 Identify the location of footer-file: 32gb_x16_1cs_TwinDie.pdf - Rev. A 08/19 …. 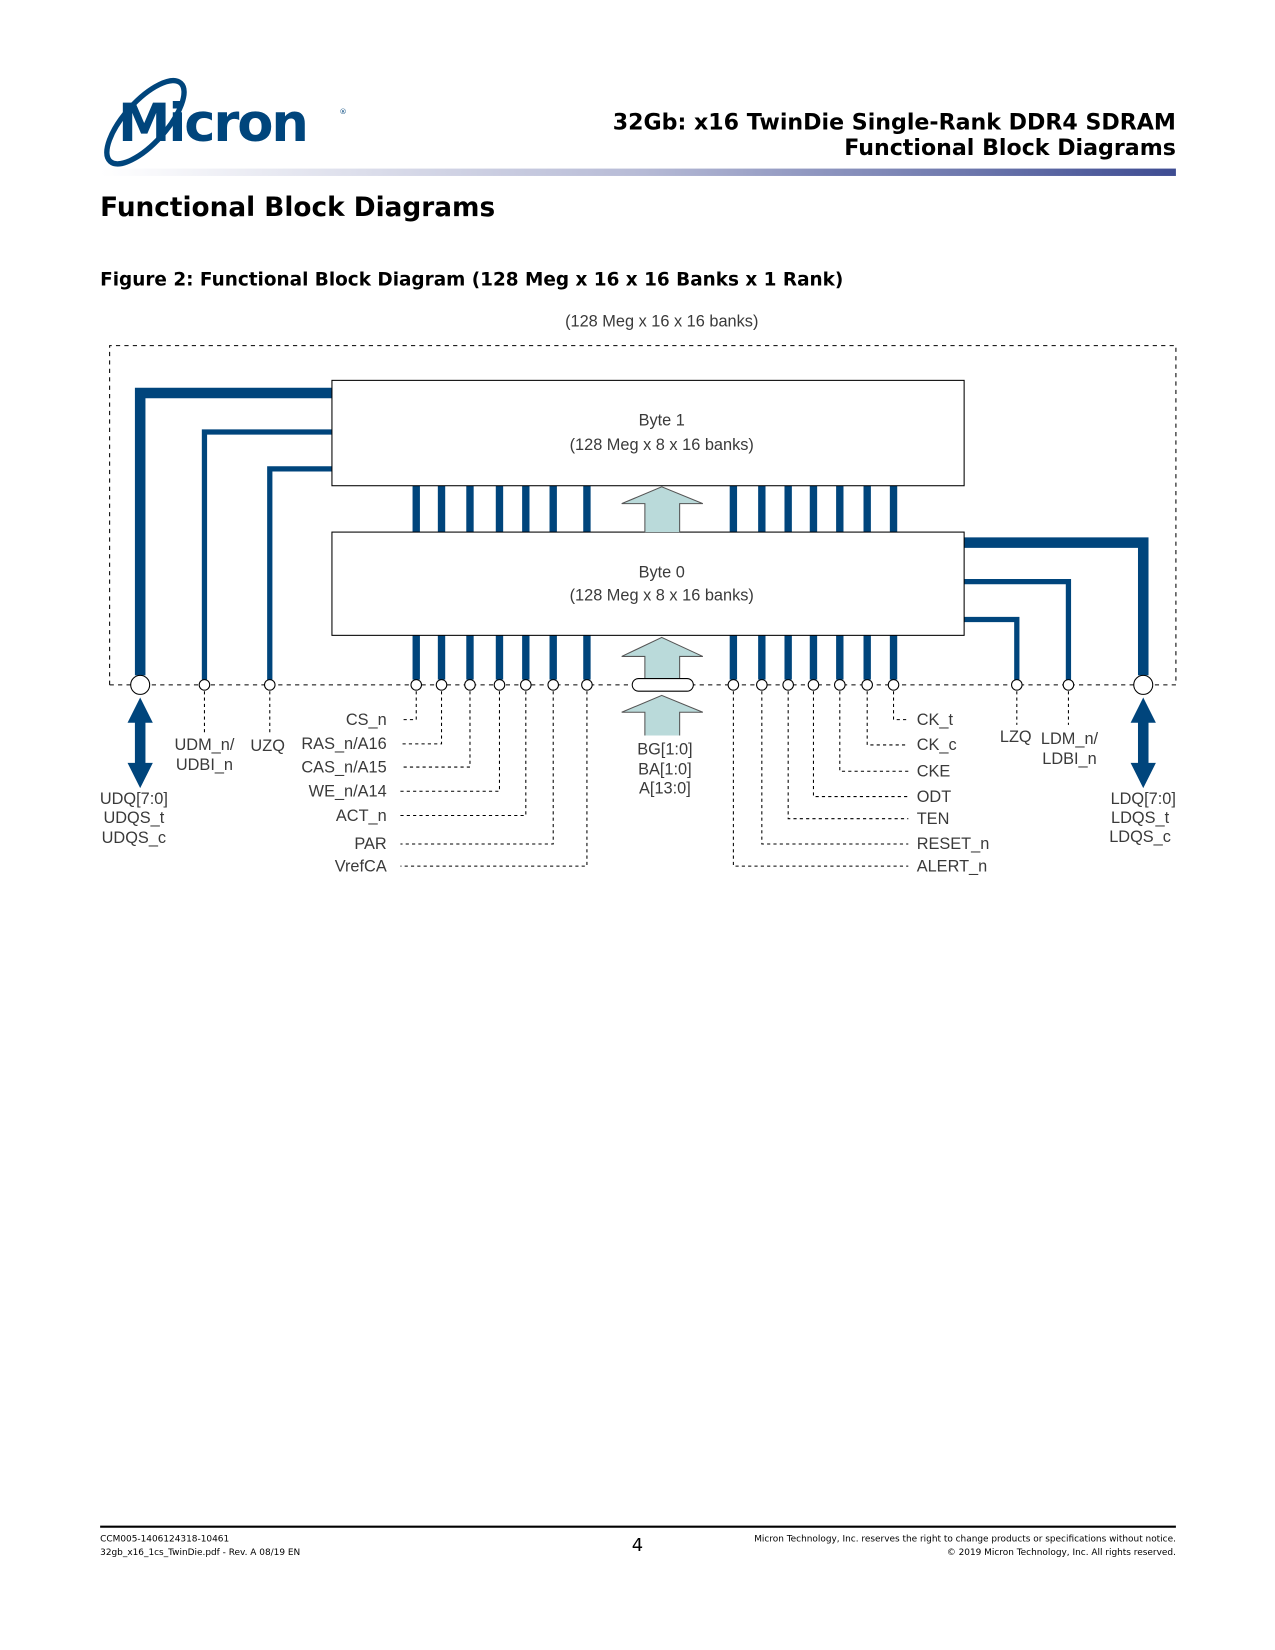
(200, 1553).